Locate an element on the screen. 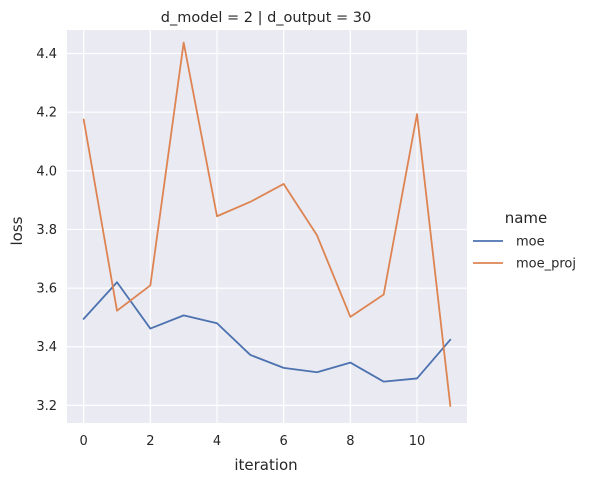  x-tick-label: 8 is located at coordinates (350, 441).